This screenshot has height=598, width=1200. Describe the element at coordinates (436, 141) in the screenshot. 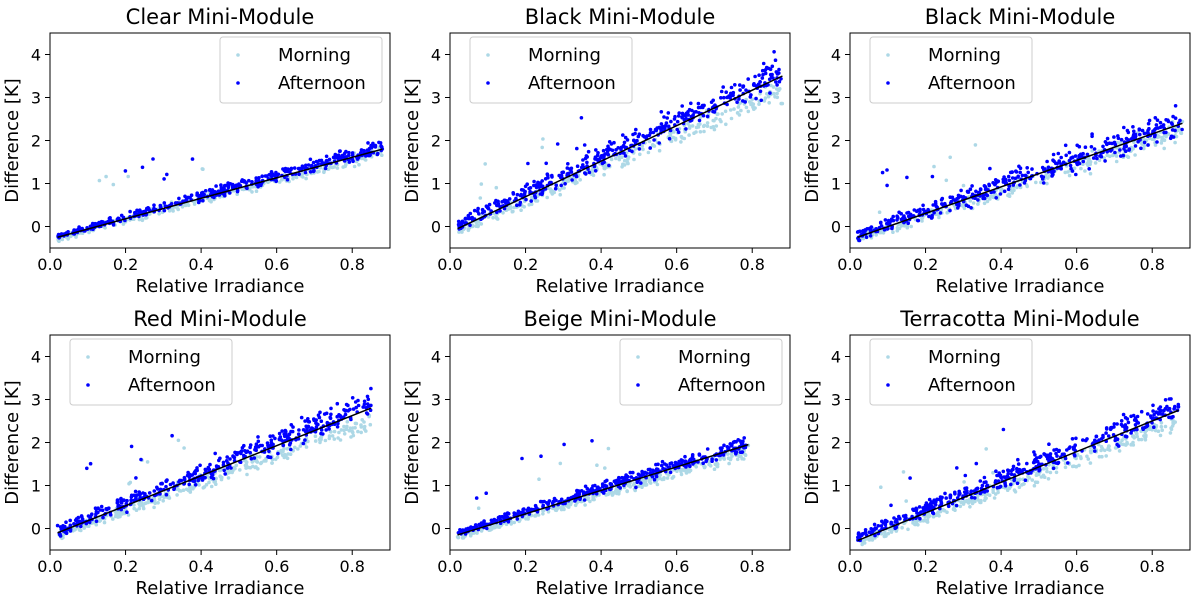

I see `y-tick-label: 2` at that location.